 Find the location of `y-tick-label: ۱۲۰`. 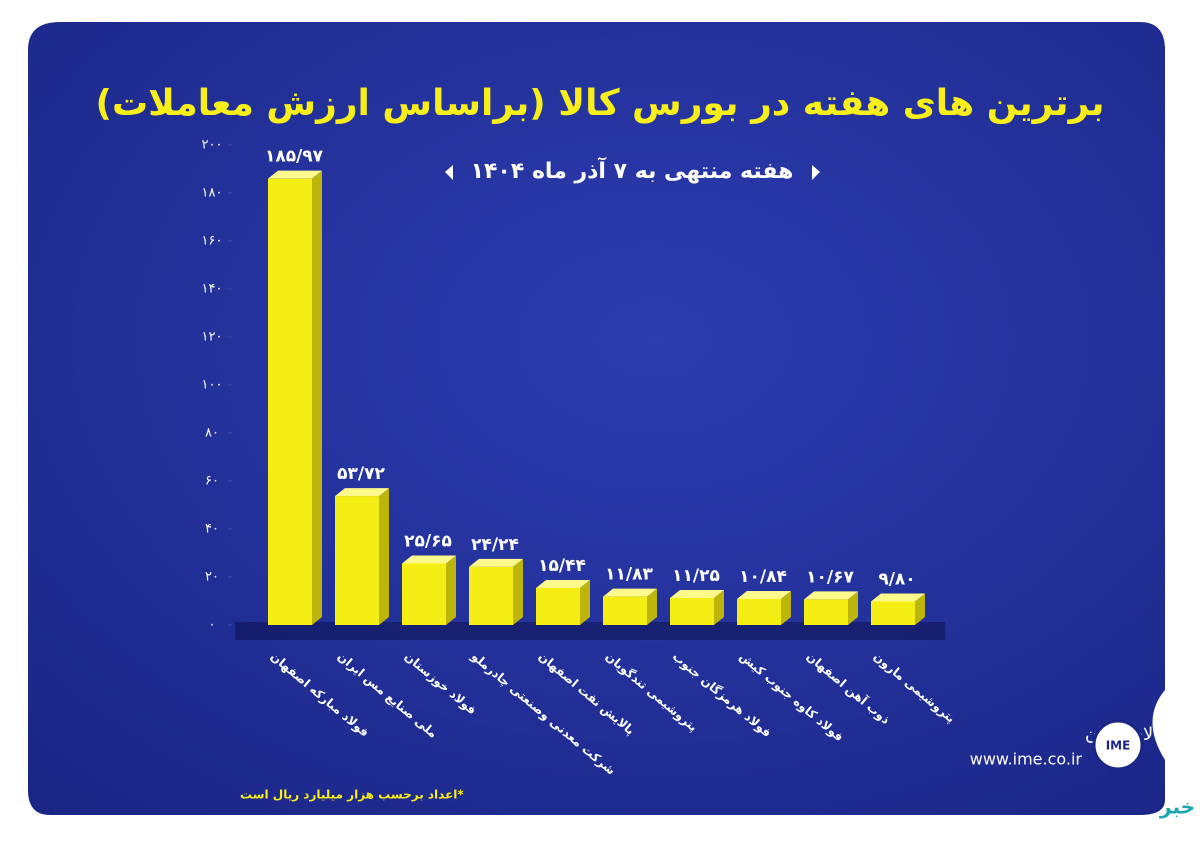

y-tick-label: ۱۲۰ is located at coordinates (212, 337).